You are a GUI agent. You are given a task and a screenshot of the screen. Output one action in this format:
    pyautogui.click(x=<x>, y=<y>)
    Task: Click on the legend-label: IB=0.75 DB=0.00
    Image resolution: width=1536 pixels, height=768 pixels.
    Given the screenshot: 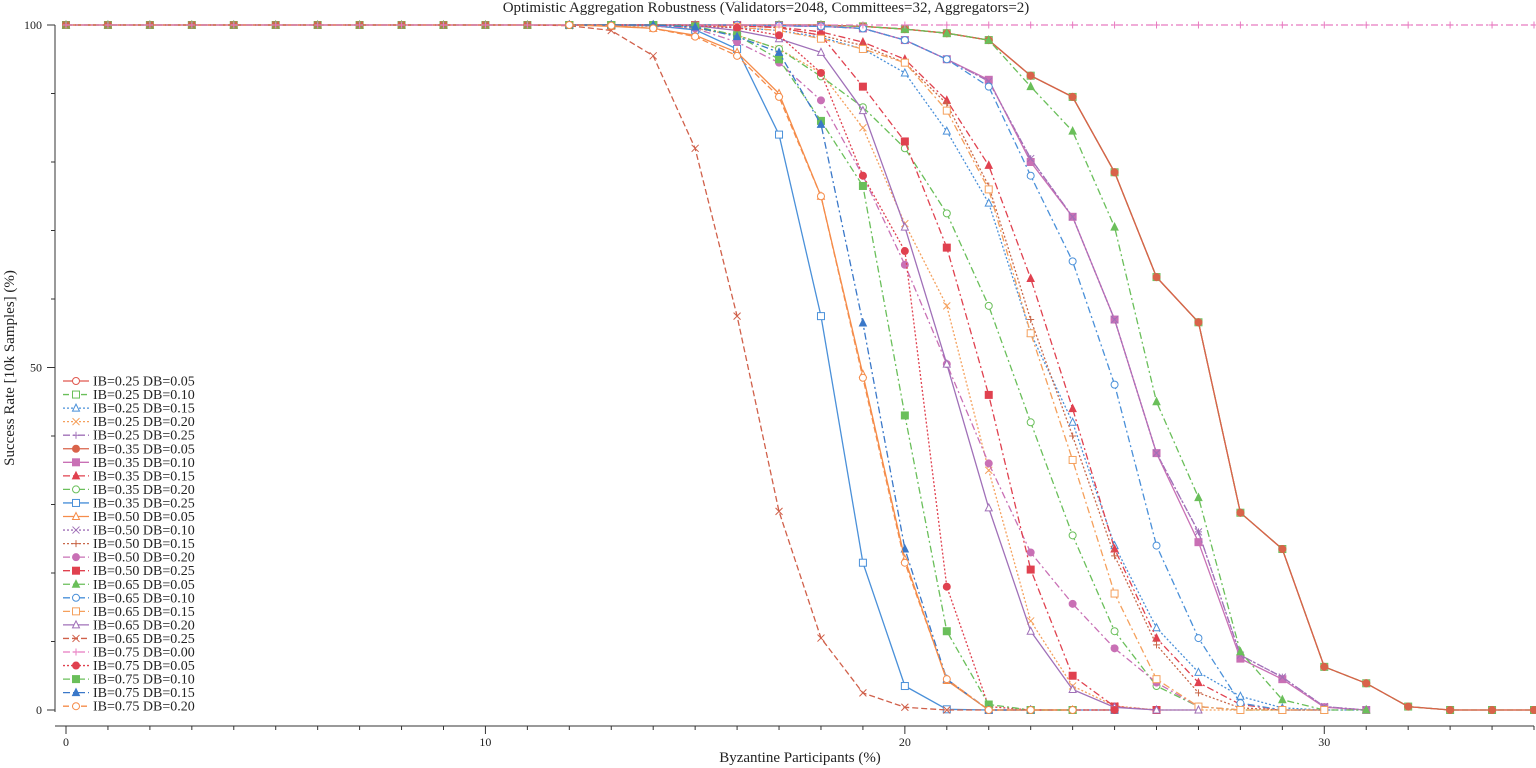 What is the action you would take?
    pyautogui.click(x=144, y=653)
    